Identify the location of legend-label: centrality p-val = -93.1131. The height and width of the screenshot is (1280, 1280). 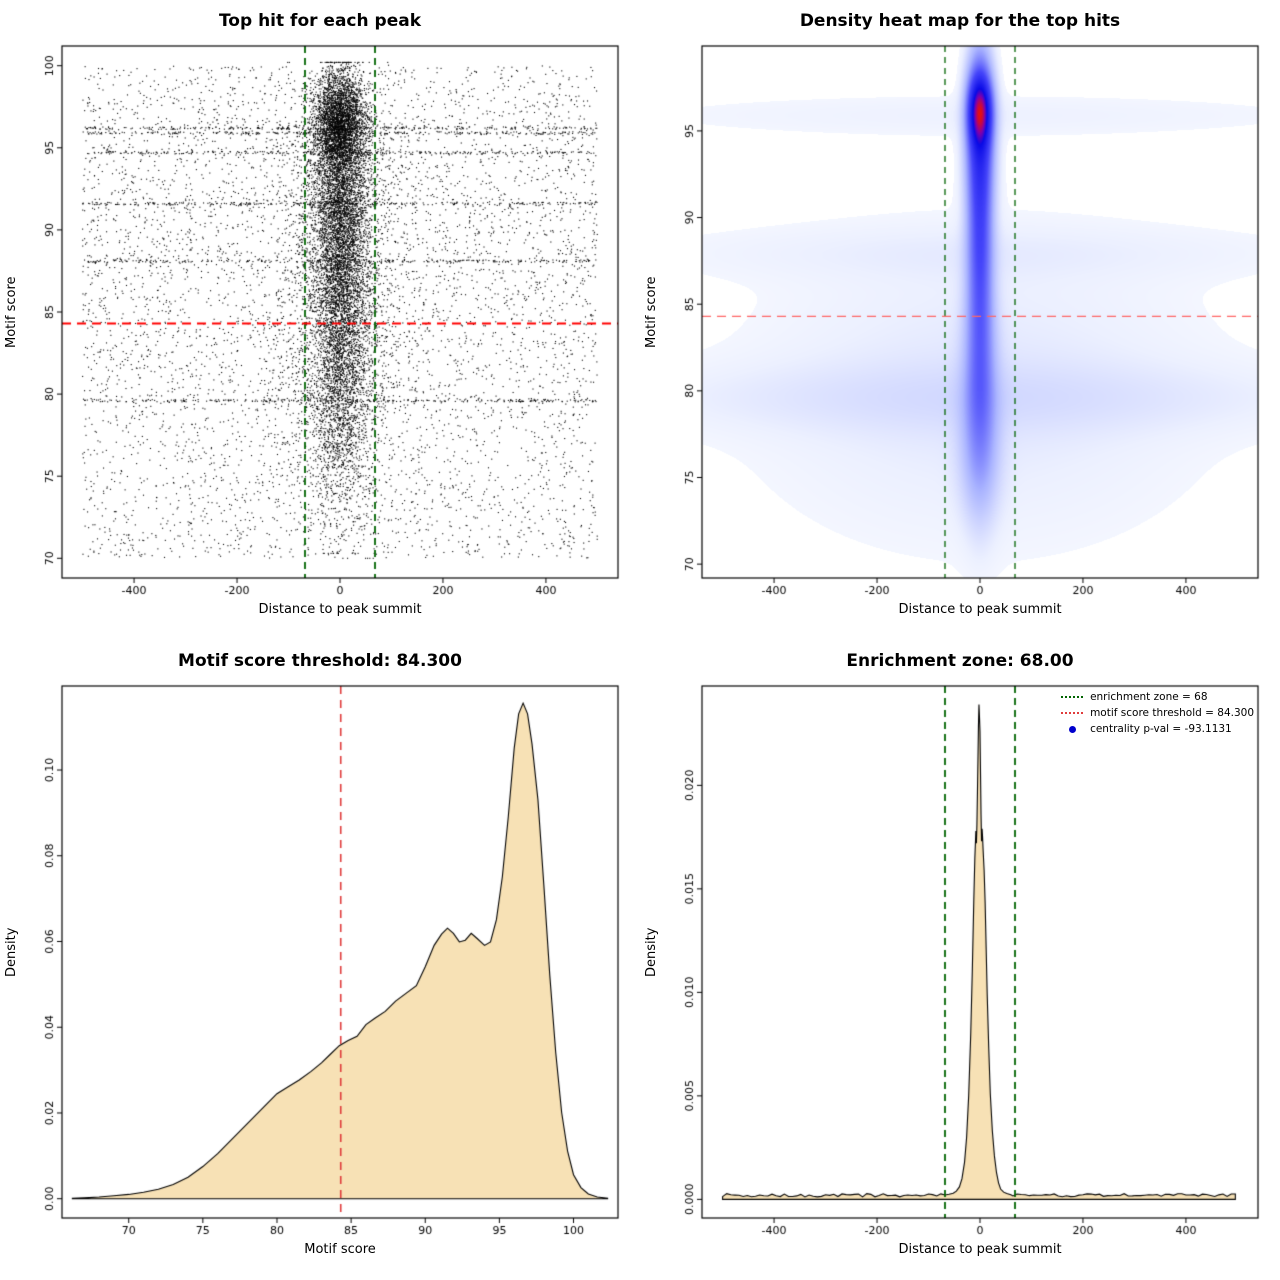
(1161, 729).